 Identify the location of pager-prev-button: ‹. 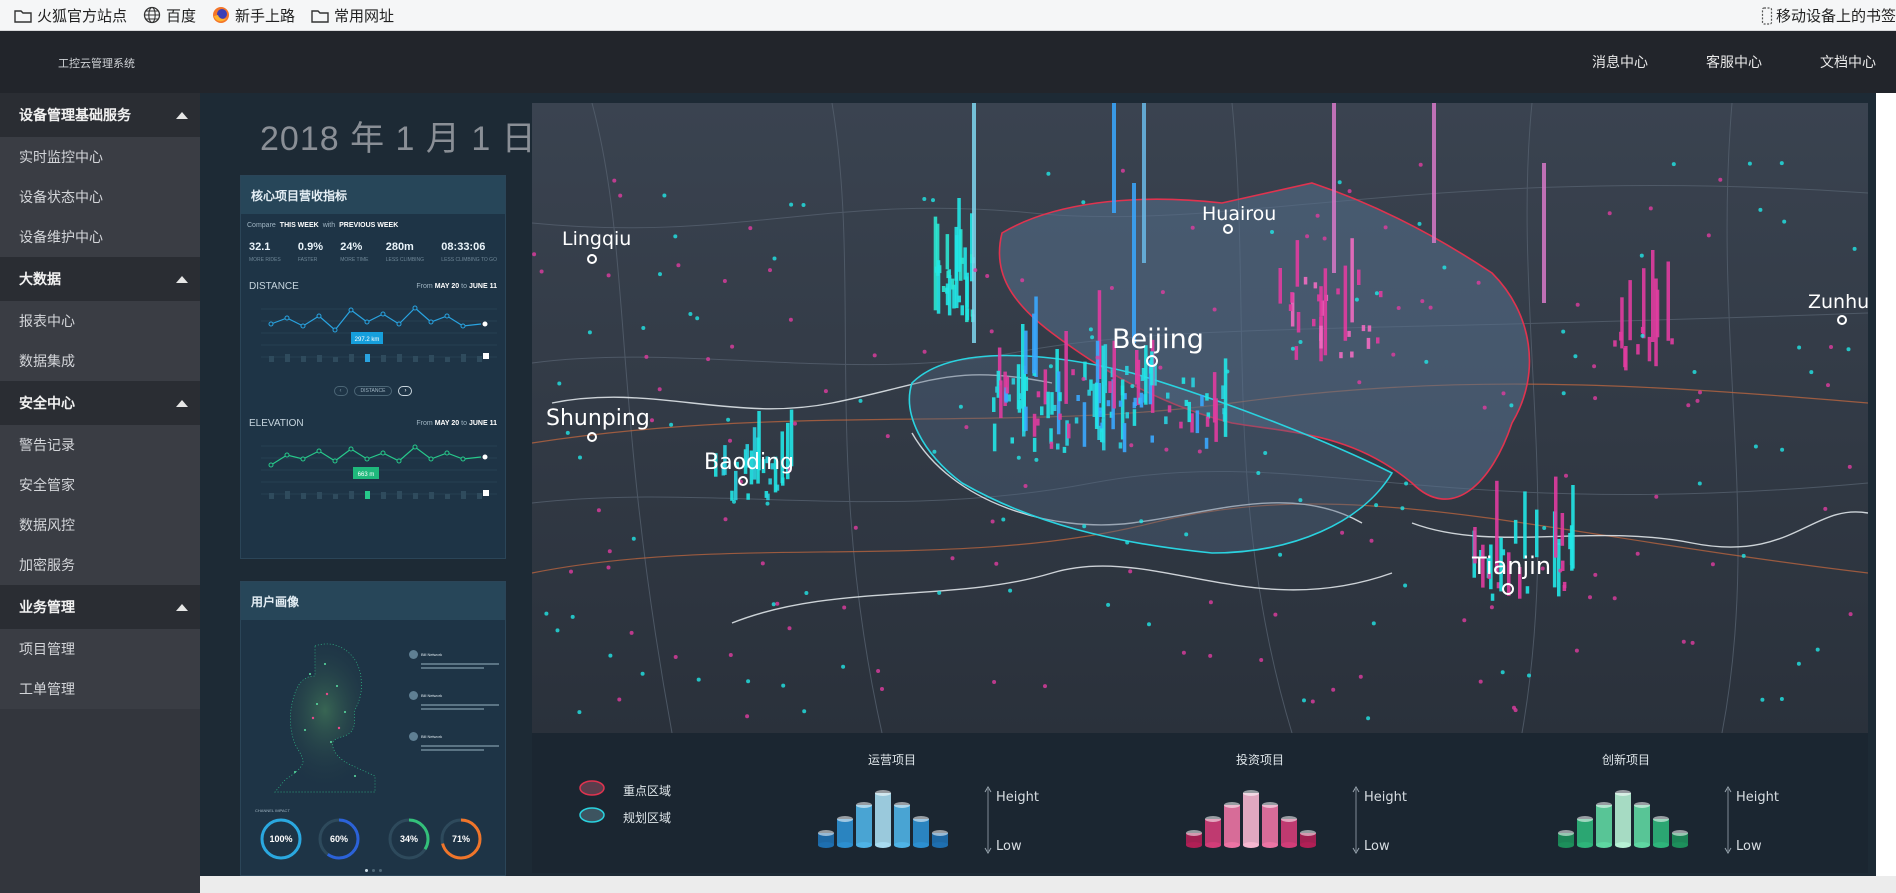
(340, 391).